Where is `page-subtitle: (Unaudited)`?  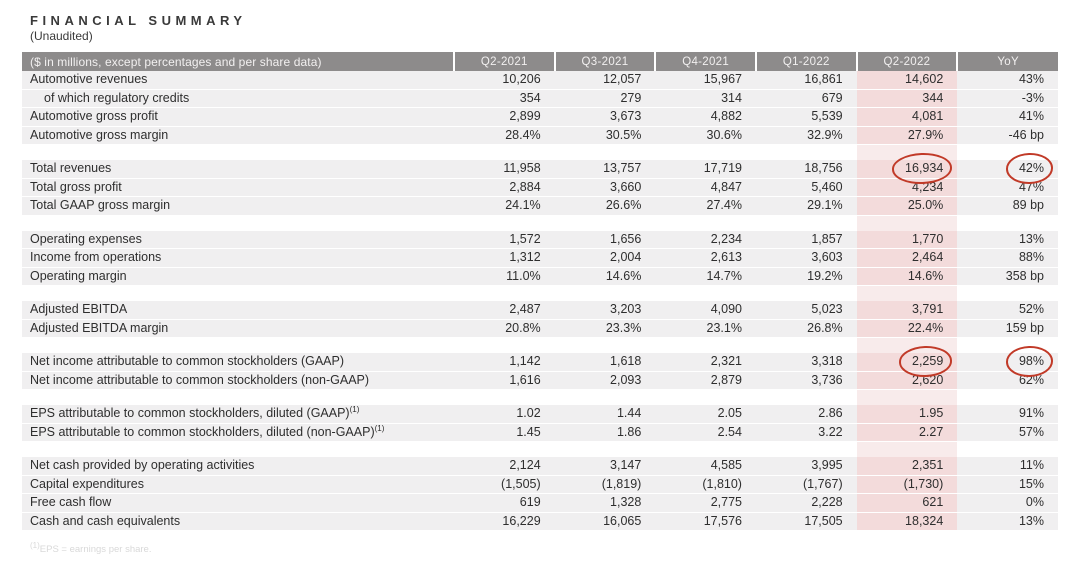 page-subtitle: (Unaudited) is located at coordinates (61, 36).